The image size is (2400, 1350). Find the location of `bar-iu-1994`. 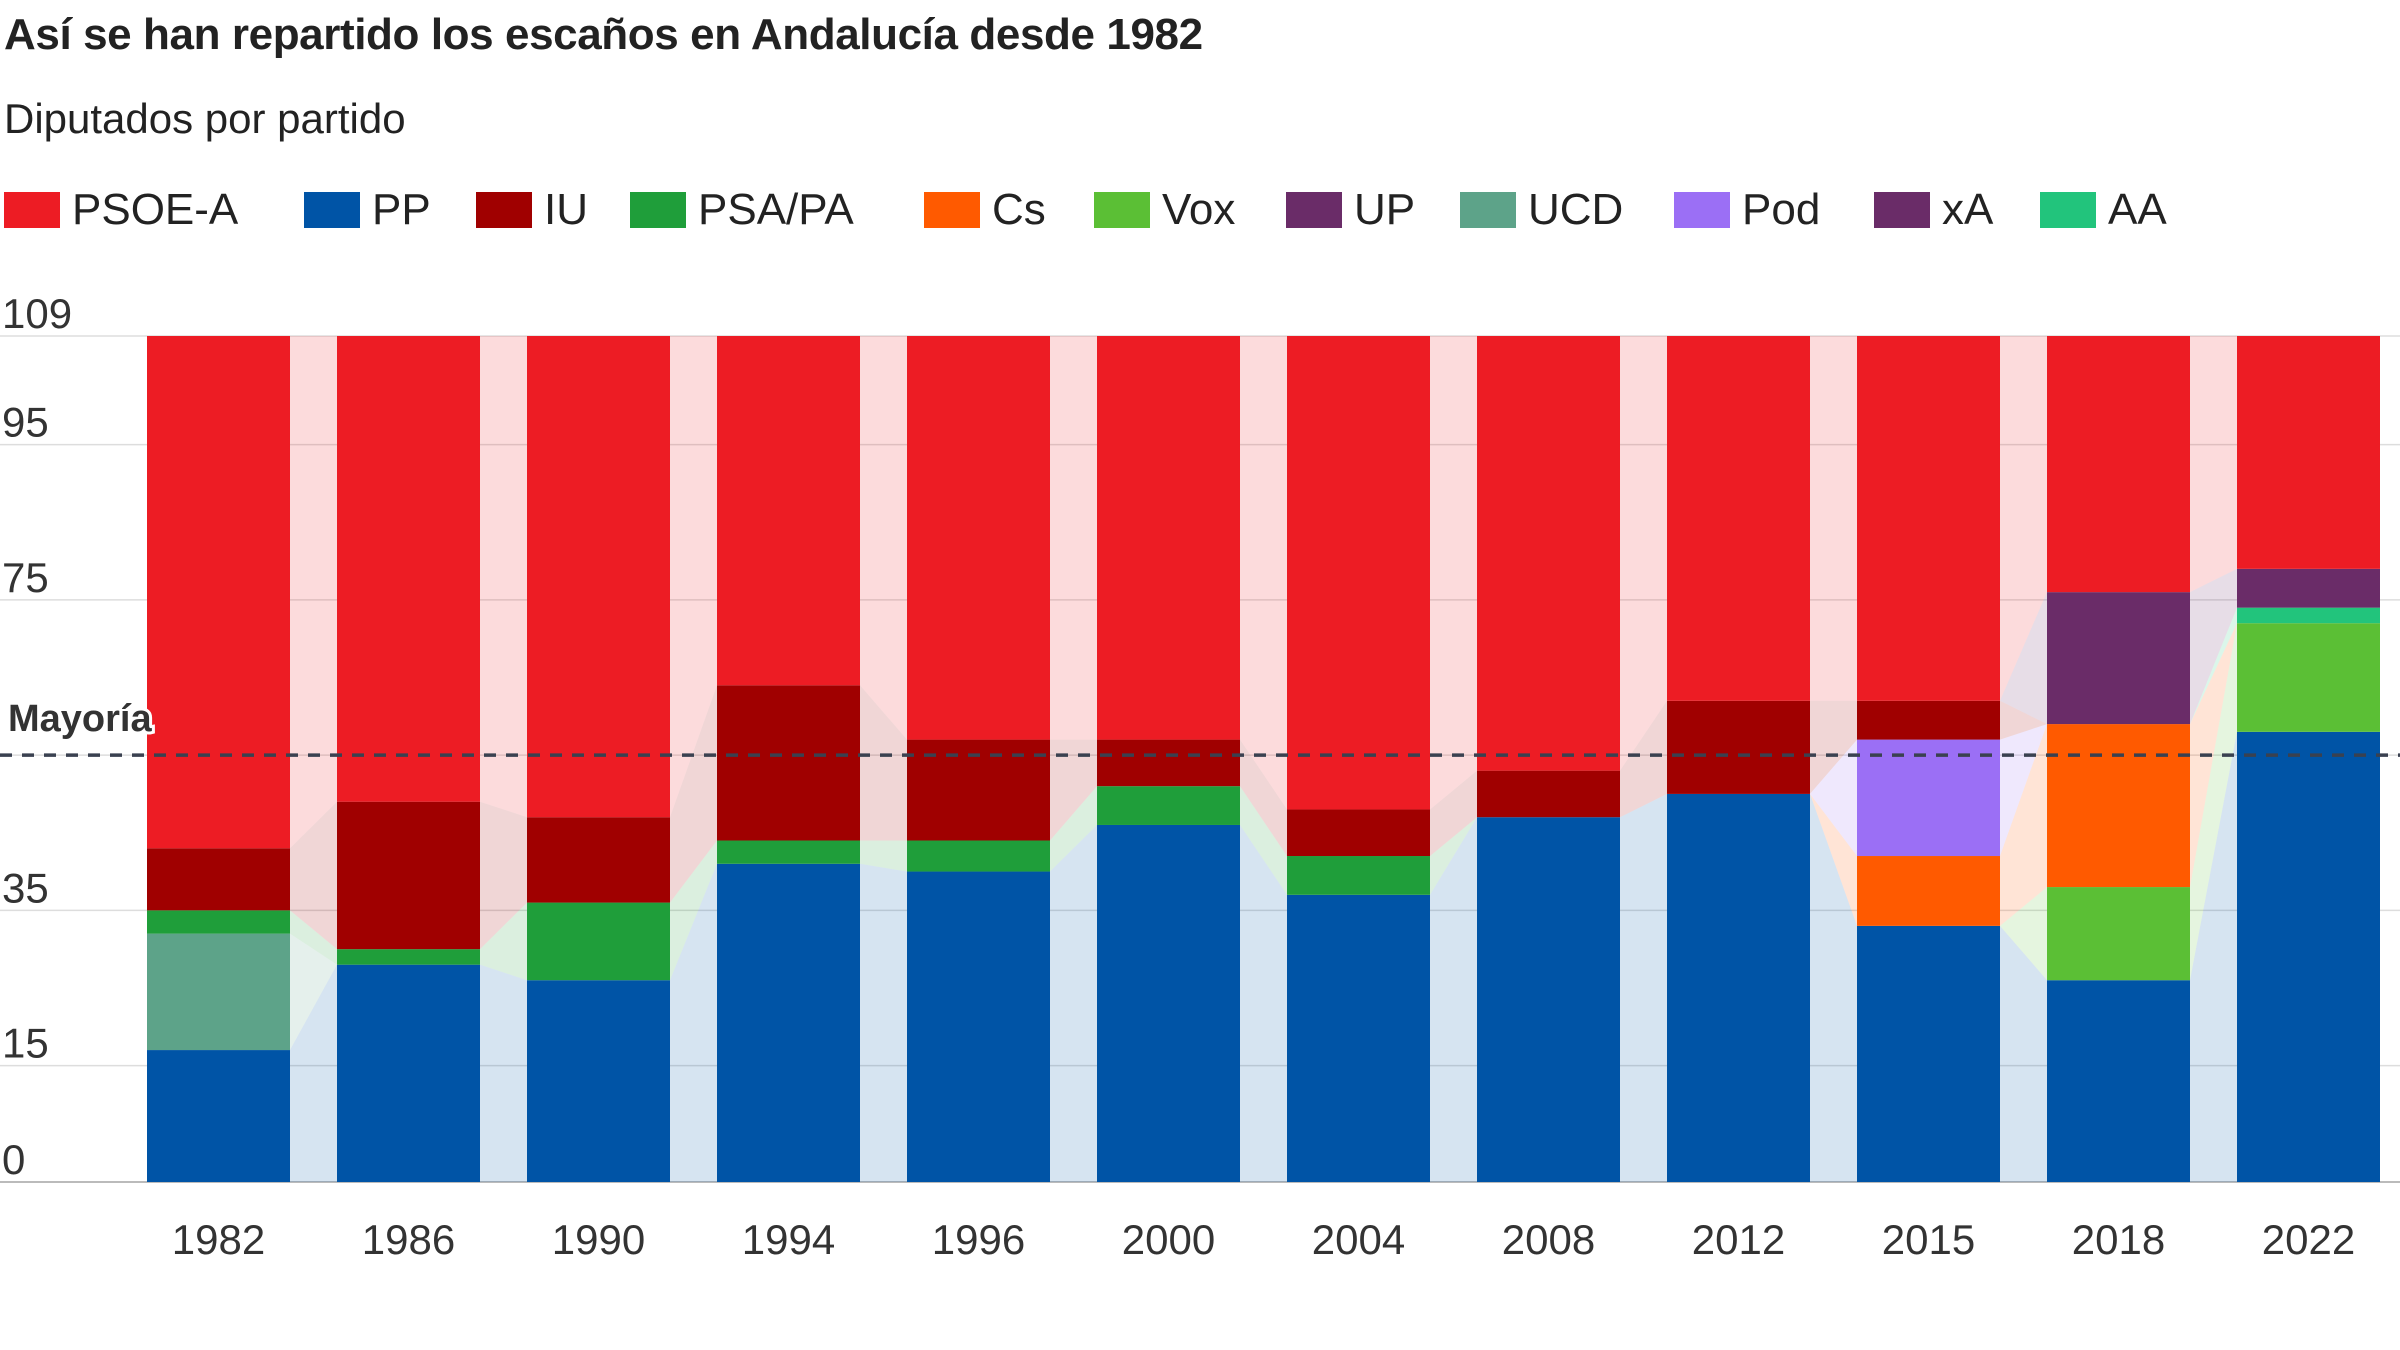

bar-iu-1994 is located at coordinates (788, 763).